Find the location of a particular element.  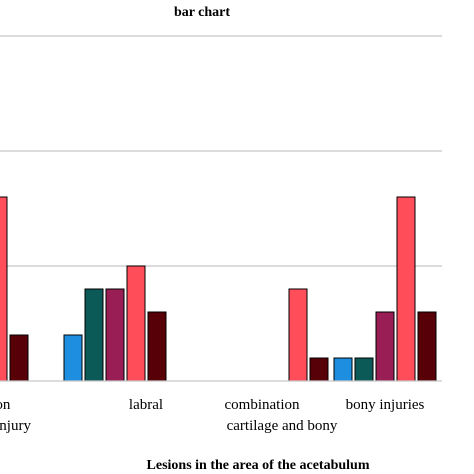

x-axis-label: Lesions in the area of the acetabulum is located at coordinates (258, 465).